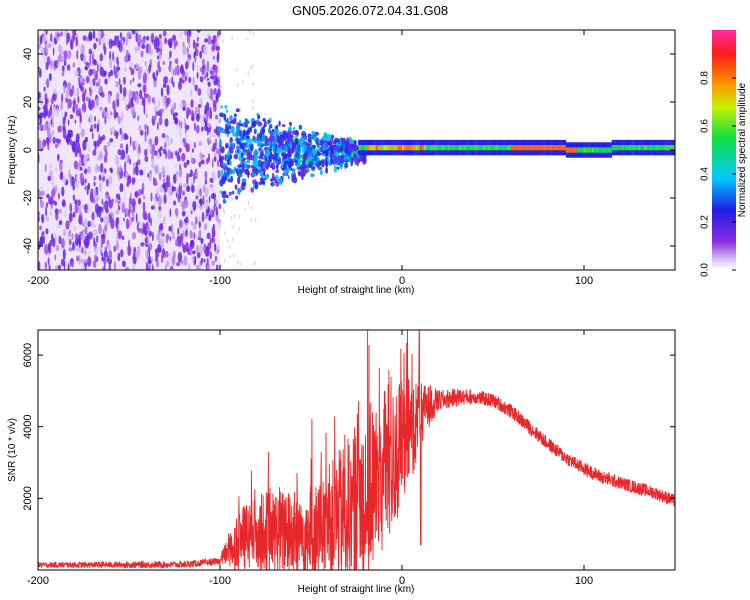 This screenshot has height=600, width=750. What do you see at coordinates (28, 102) in the screenshot?
I see `spectrogram-y-tick-label: 20` at bounding box center [28, 102].